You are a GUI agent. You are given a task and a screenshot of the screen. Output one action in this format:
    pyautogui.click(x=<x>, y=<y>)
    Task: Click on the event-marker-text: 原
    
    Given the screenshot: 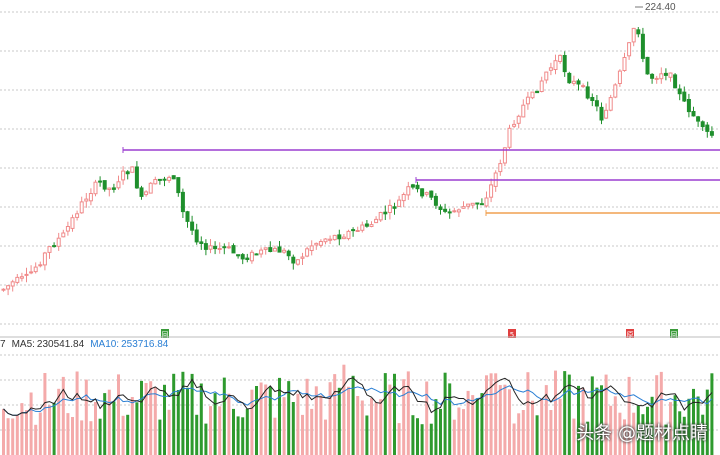 What is the action you would take?
    pyautogui.click(x=630, y=335)
    